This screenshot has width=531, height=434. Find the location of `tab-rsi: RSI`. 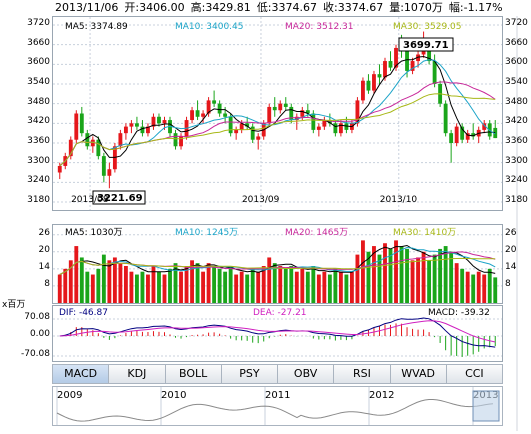

tab-rsi: RSI is located at coordinates (362, 374).